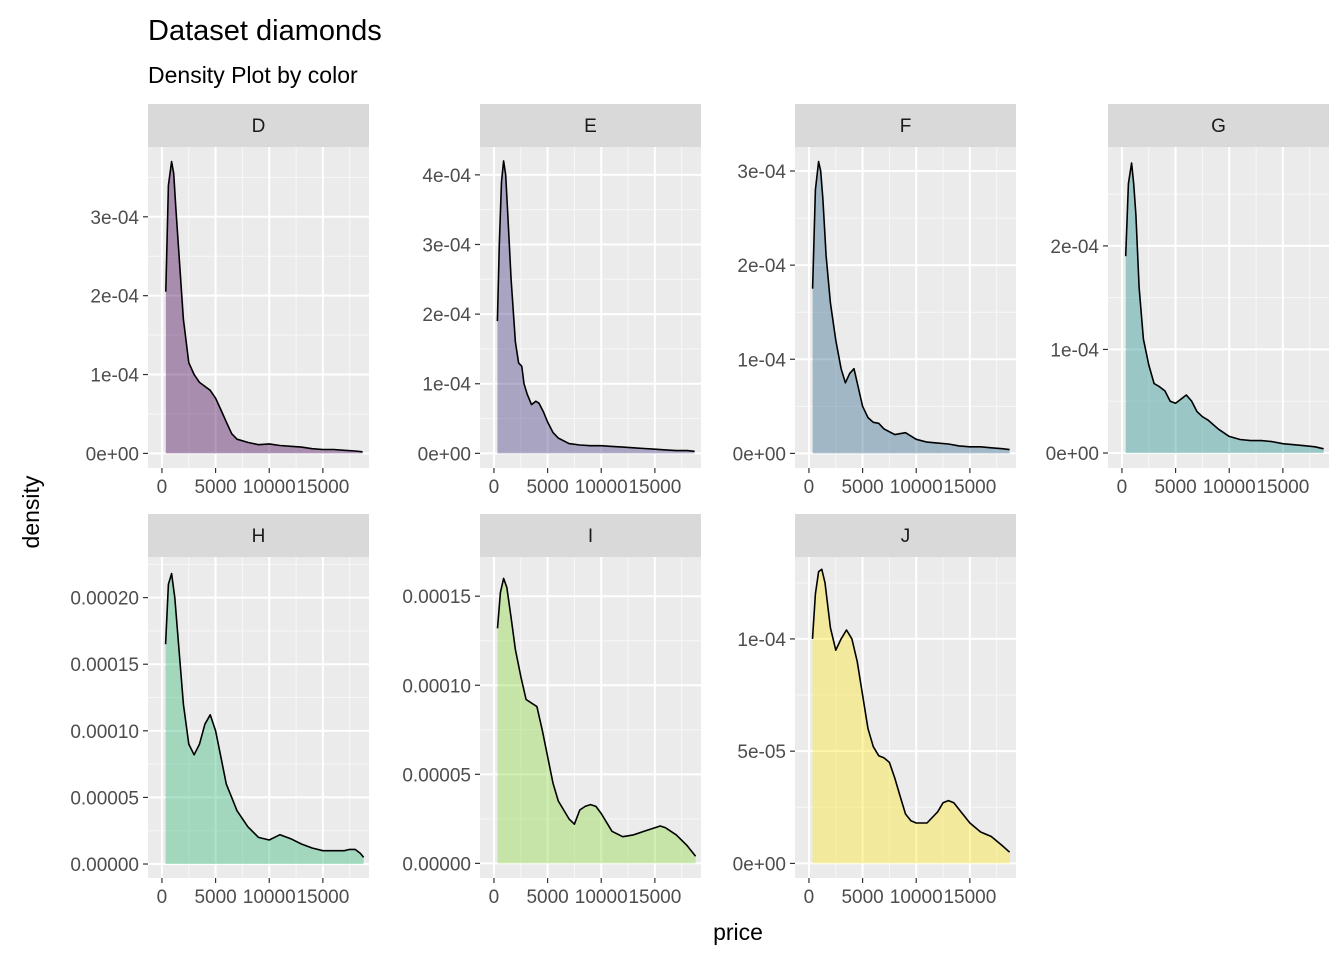 The width and height of the screenshot is (1344, 960). I want to click on facet-strip-label: F, so click(906, 126).